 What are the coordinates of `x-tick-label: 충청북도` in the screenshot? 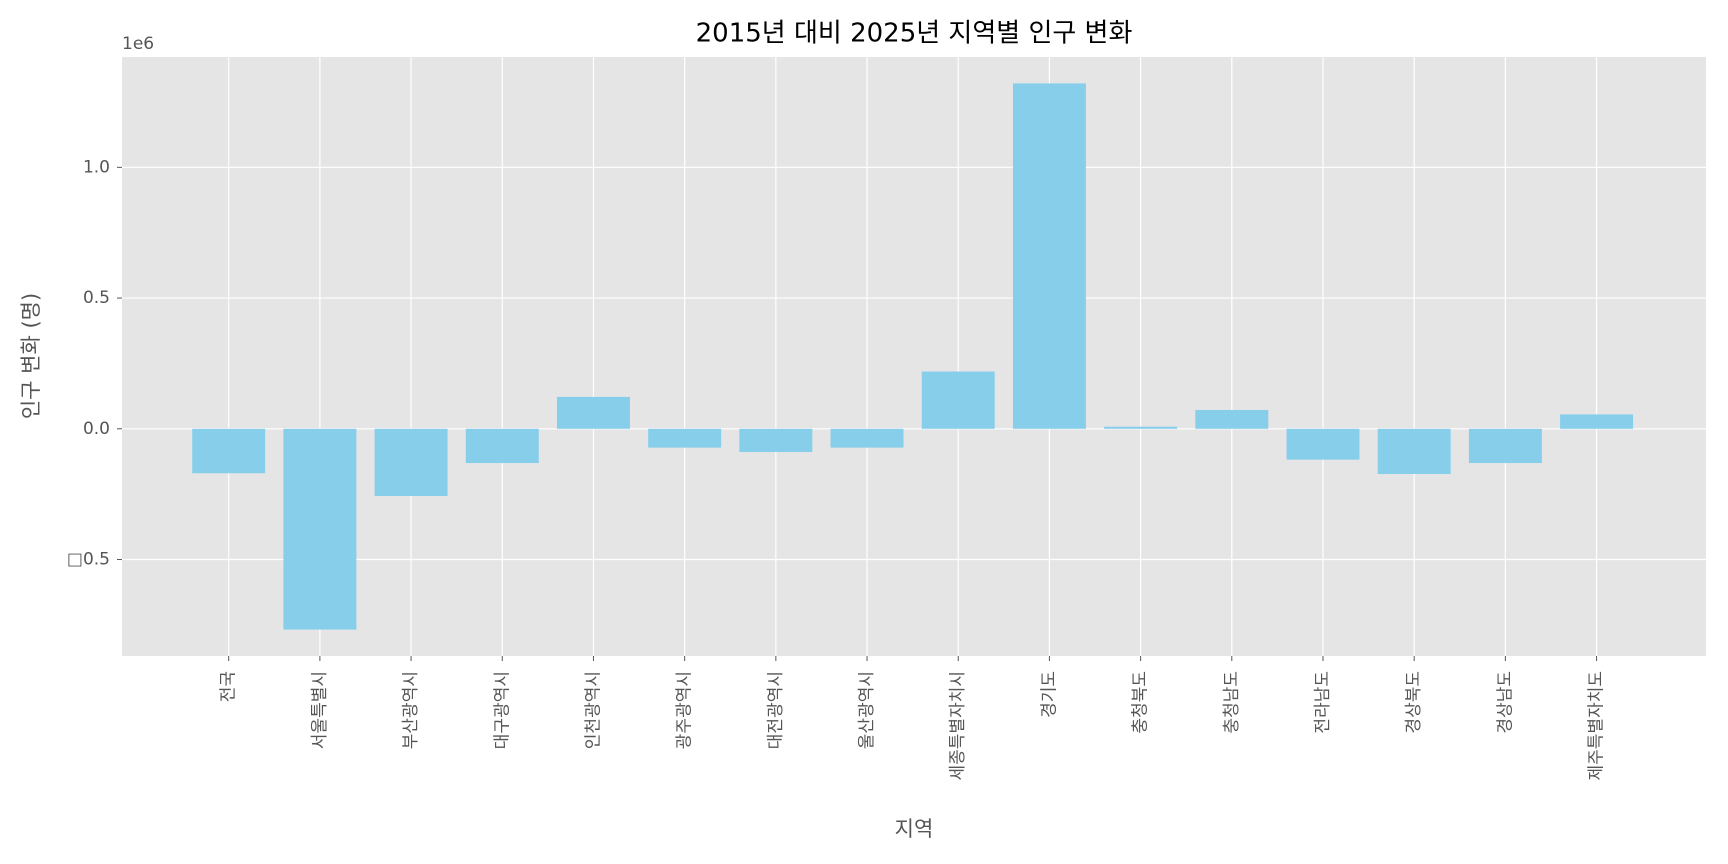 It's located at (1141, 702).